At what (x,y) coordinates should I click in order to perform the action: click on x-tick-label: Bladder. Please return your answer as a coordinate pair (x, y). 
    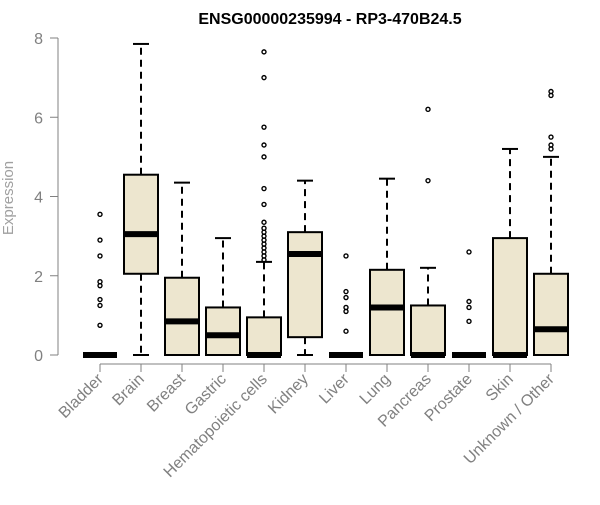
    Looking at the image, I should click on (81, 395).